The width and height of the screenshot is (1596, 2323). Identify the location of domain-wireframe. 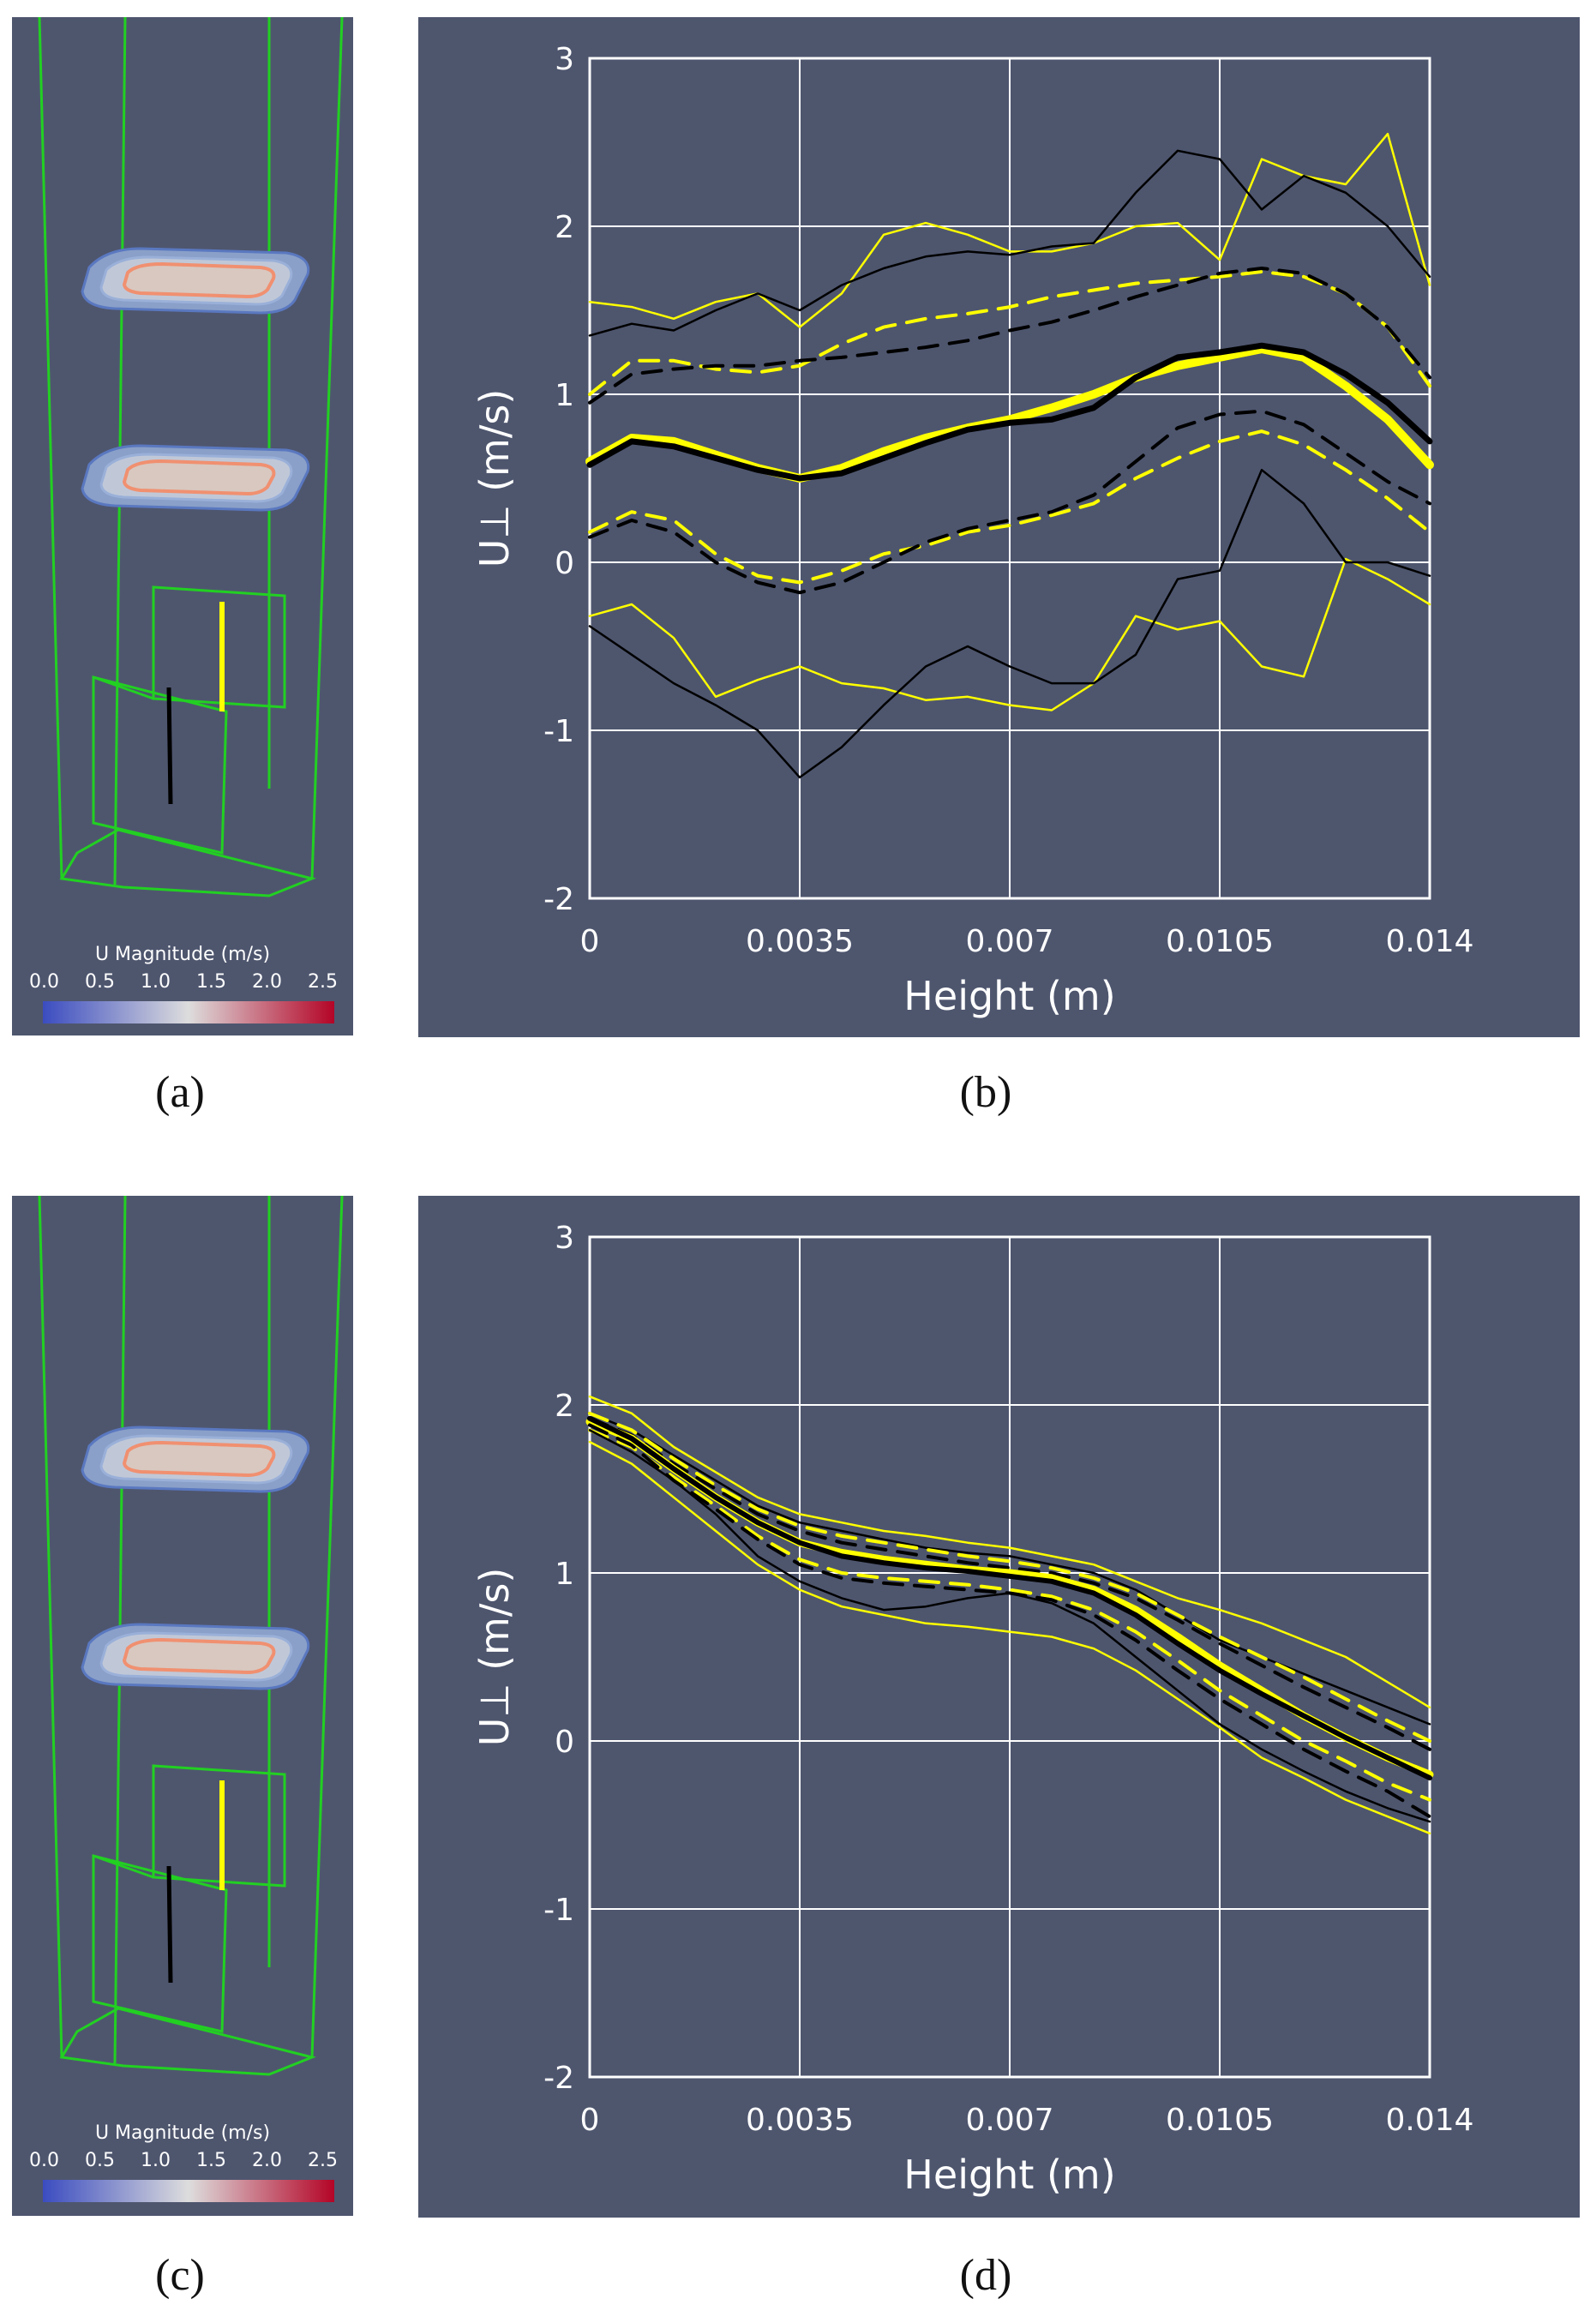
(191, 457).